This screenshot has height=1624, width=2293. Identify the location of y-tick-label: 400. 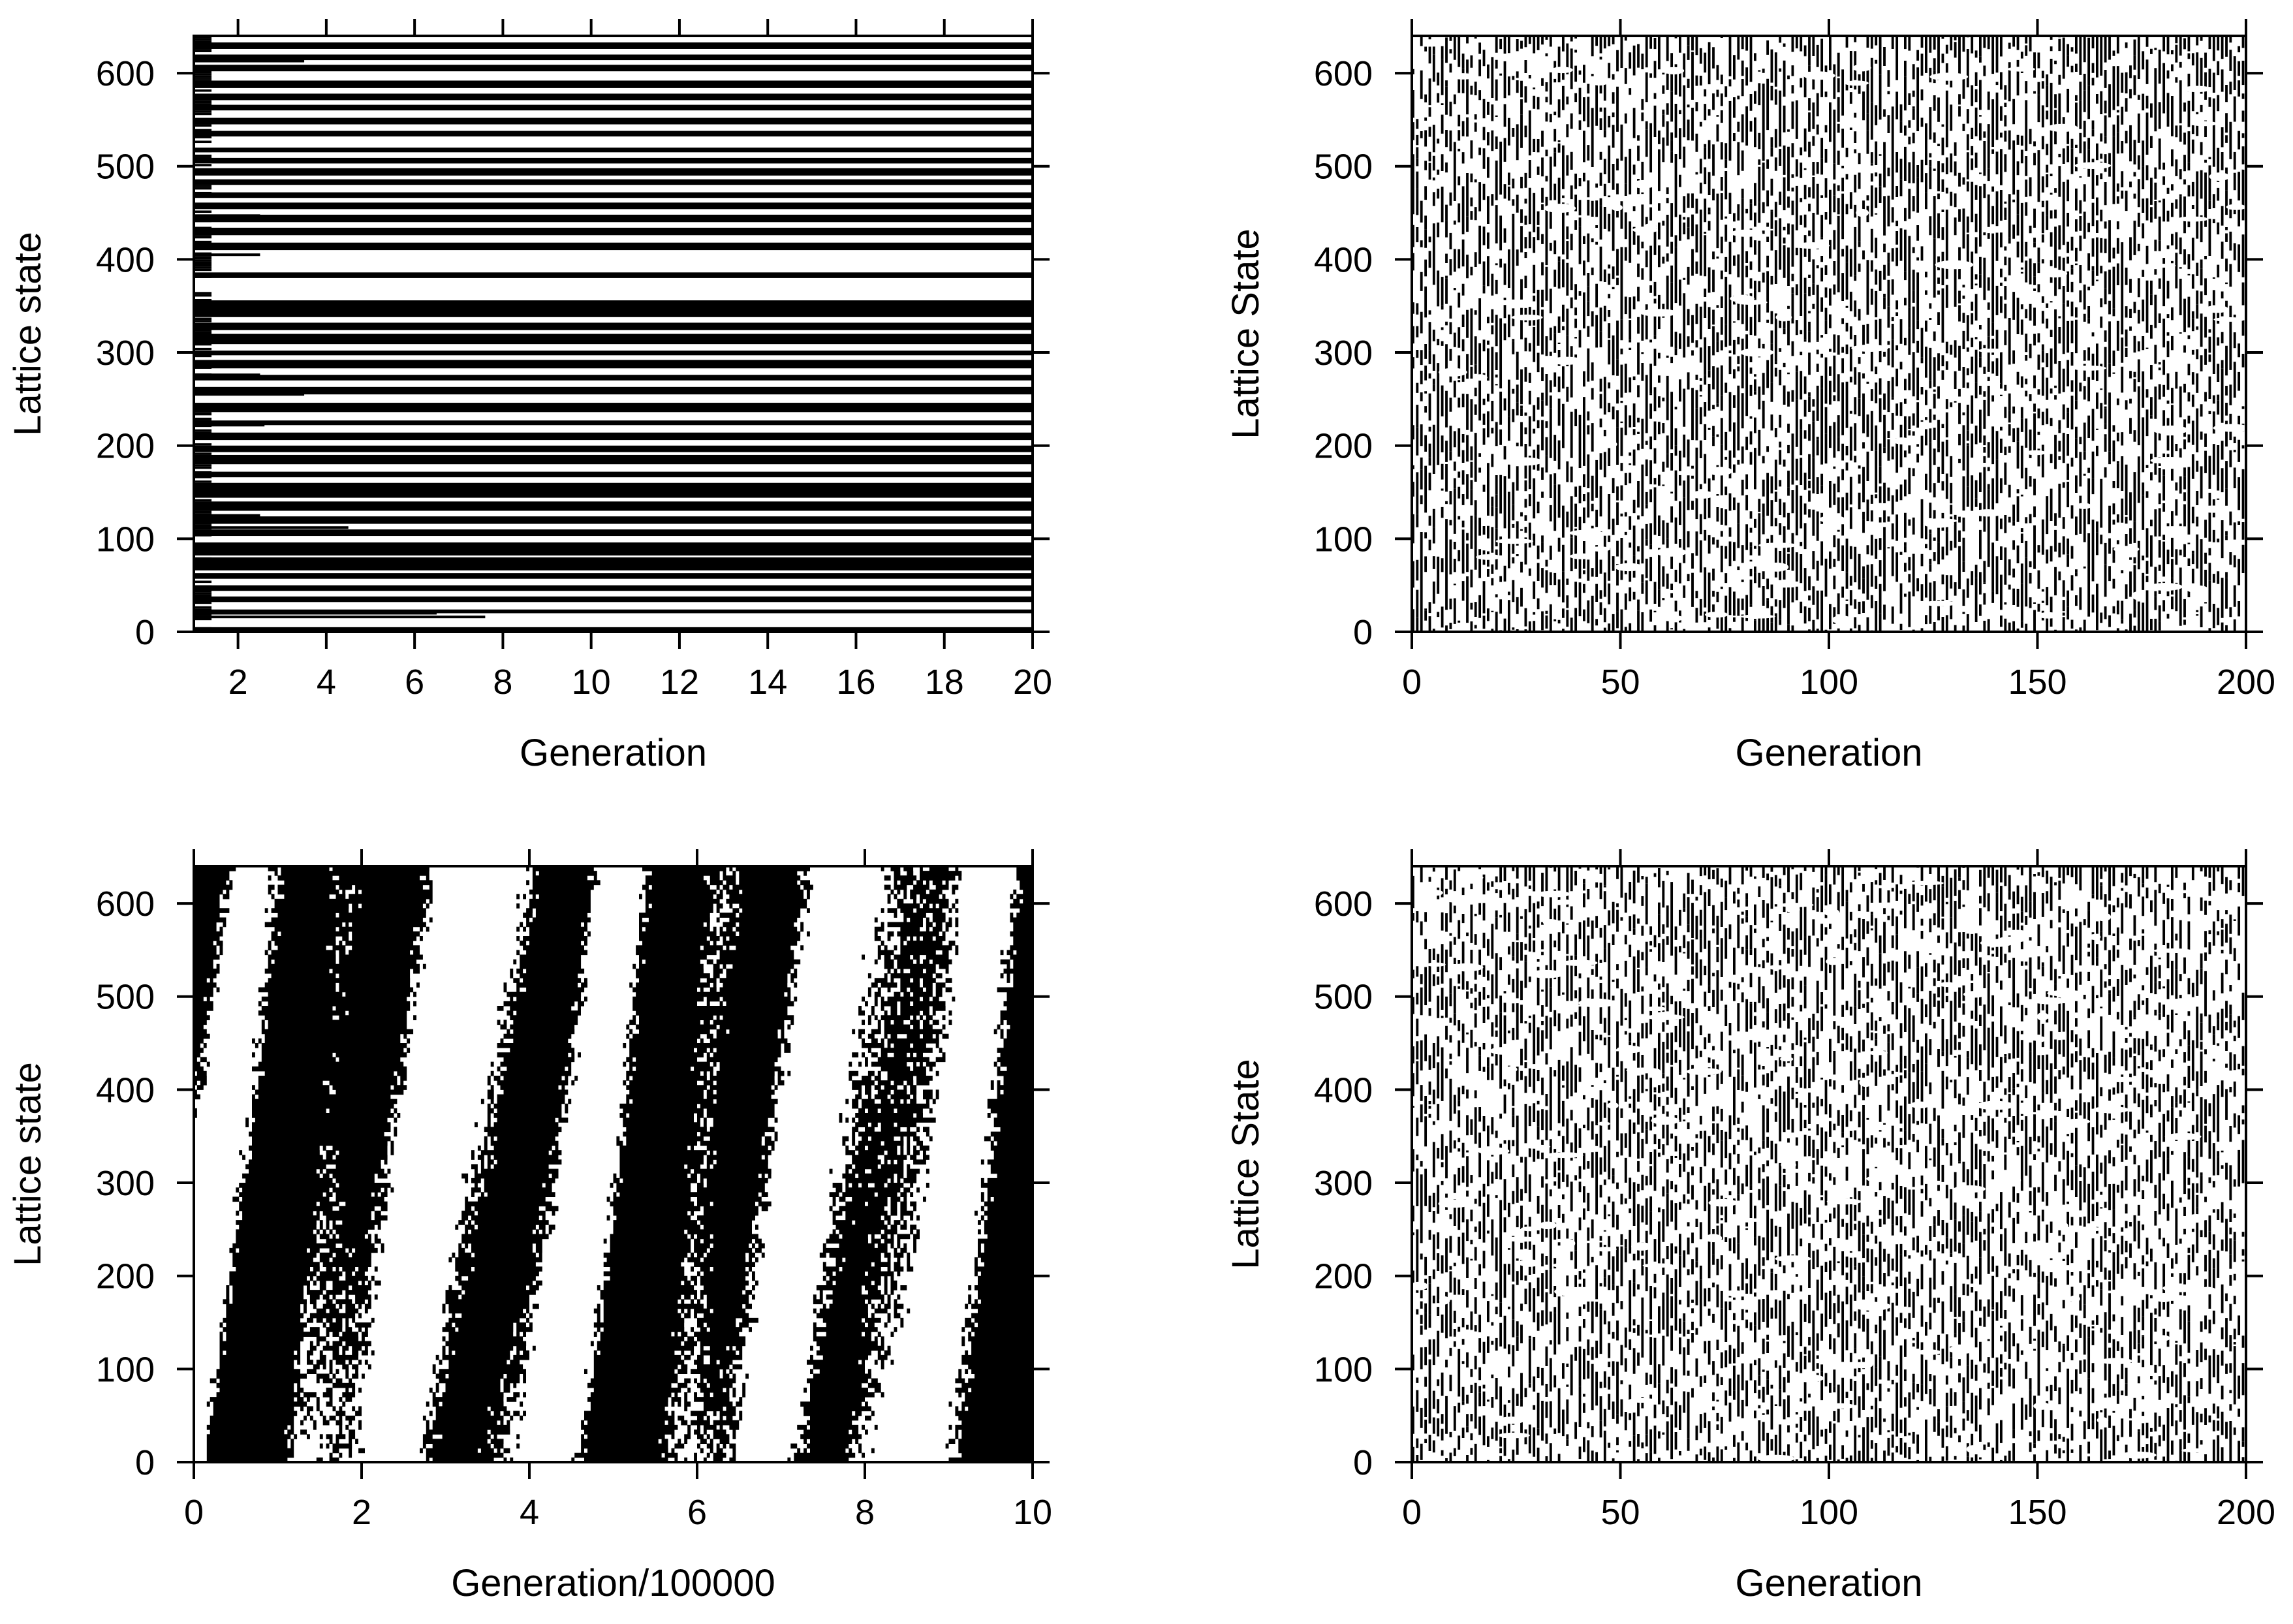
(126, 1090).